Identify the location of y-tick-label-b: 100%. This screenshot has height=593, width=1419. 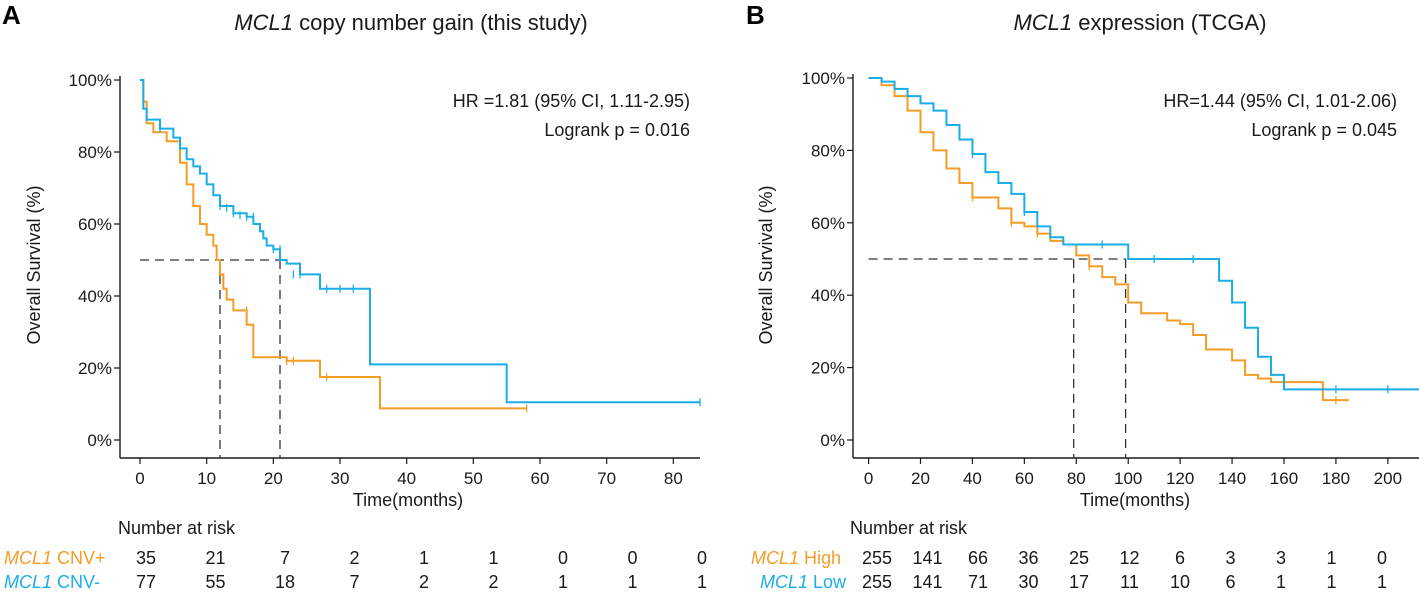
(823, 78).